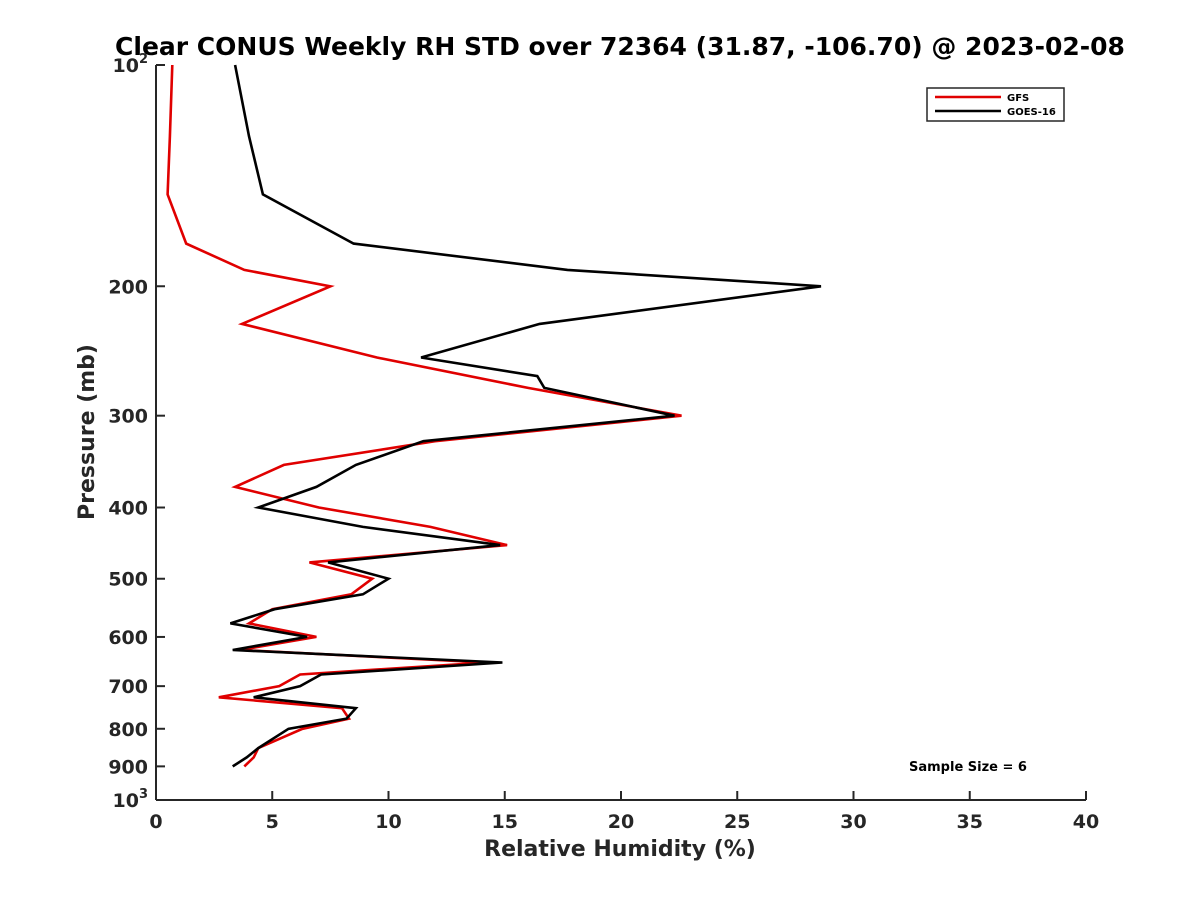 The height and width of the screenshot is (900, 1200). Describe the element at coordinates (87, 432) in the screenshot. I see `y-axis-label: Pressure (mb)` at that location.